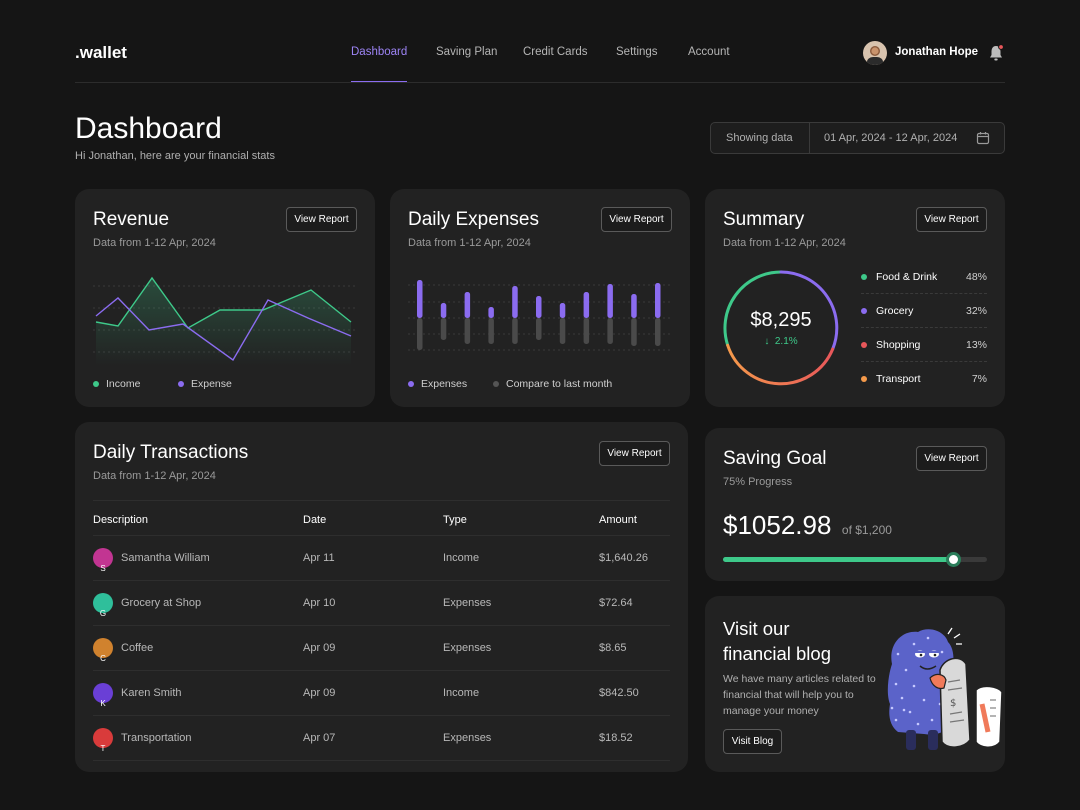 This screenshot has width=1080, height=810. Describe the element at coordinates (758, 482) in the screenshot. I see `saving-goal-subtitle: 75% Progress` at that location.